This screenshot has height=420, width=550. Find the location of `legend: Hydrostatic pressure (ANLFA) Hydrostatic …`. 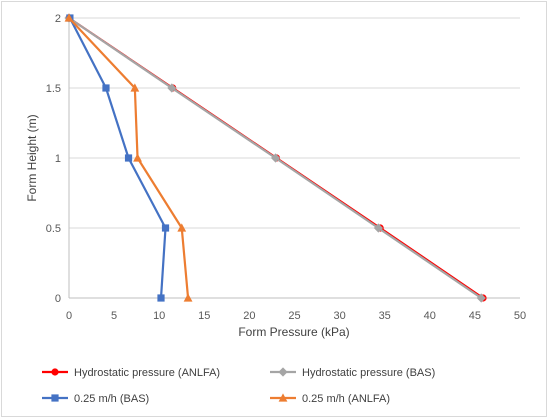

legend: Hydrostatic pressure (ANLFA) Hydrostatic … is located at coordinates (238, 386).